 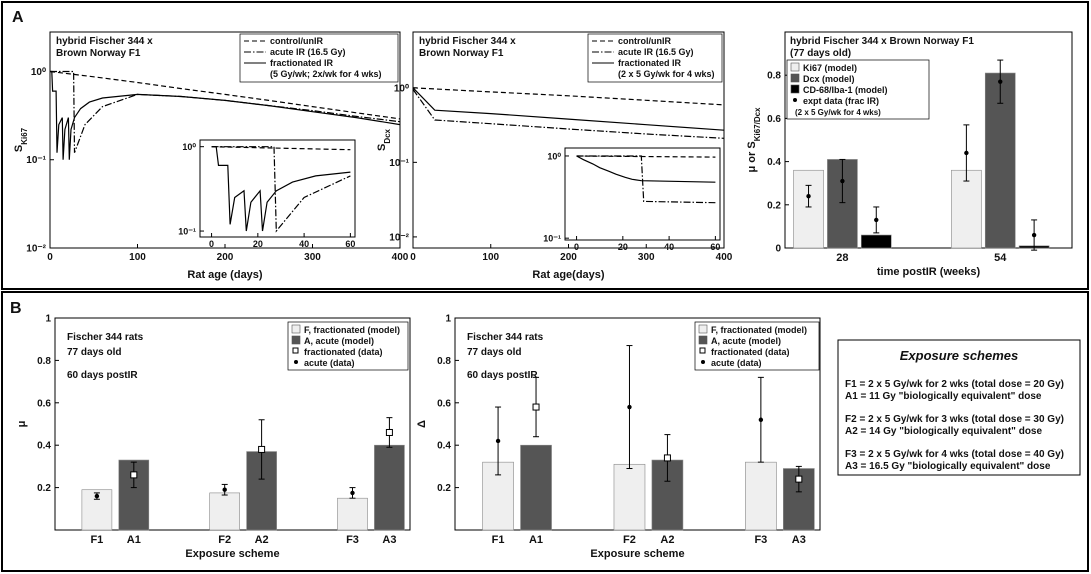 I want to click on x-tick-label: F2, so click(x=629, y=540).